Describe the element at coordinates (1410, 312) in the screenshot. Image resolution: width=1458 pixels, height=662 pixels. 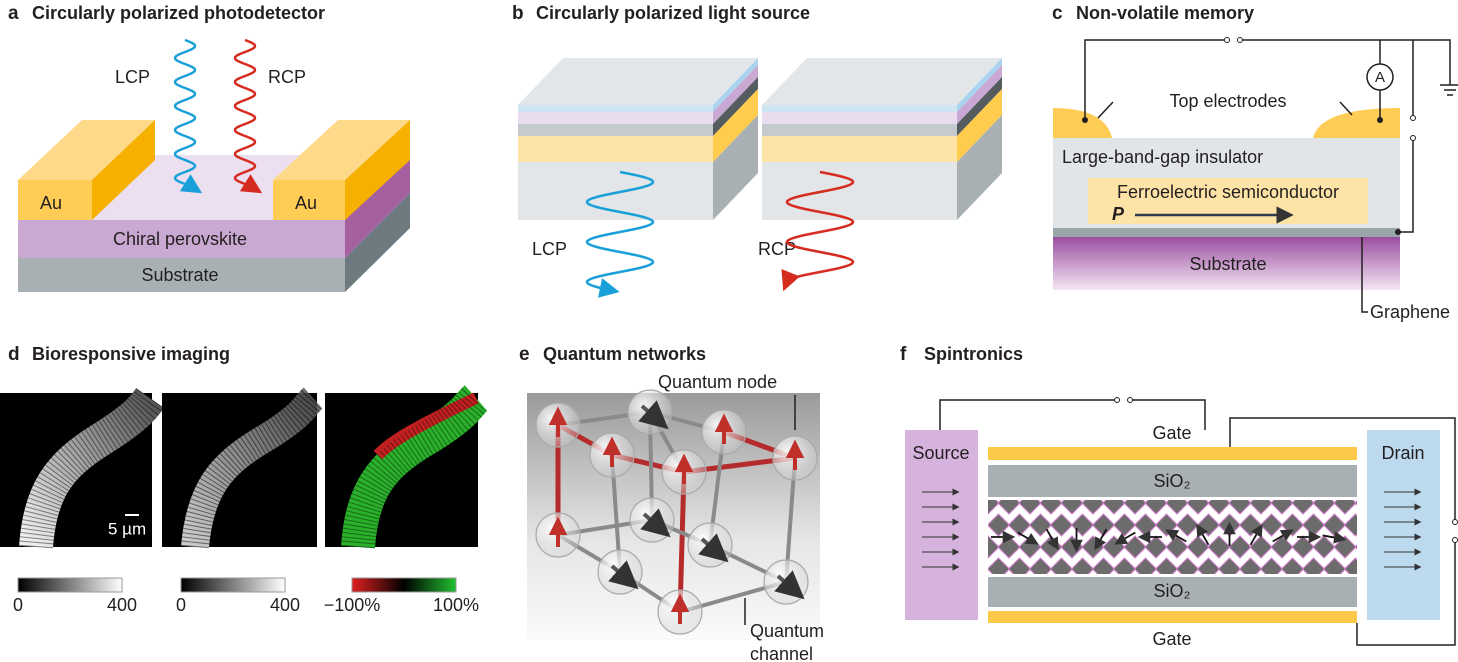
I see `layer-label: Graphene` at that location.